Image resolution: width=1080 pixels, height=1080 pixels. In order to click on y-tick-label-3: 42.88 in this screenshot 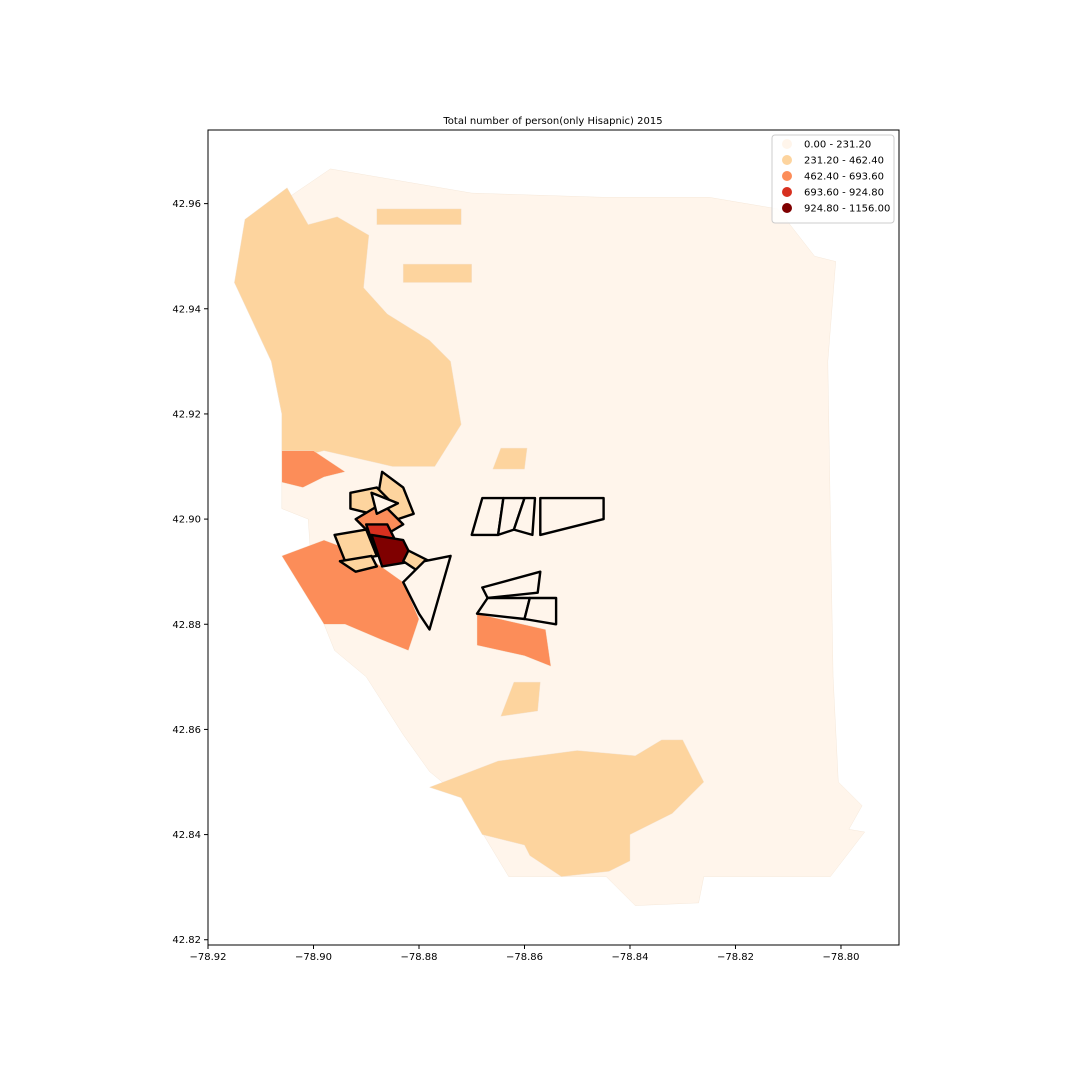, I will do `click(186, 625)`.